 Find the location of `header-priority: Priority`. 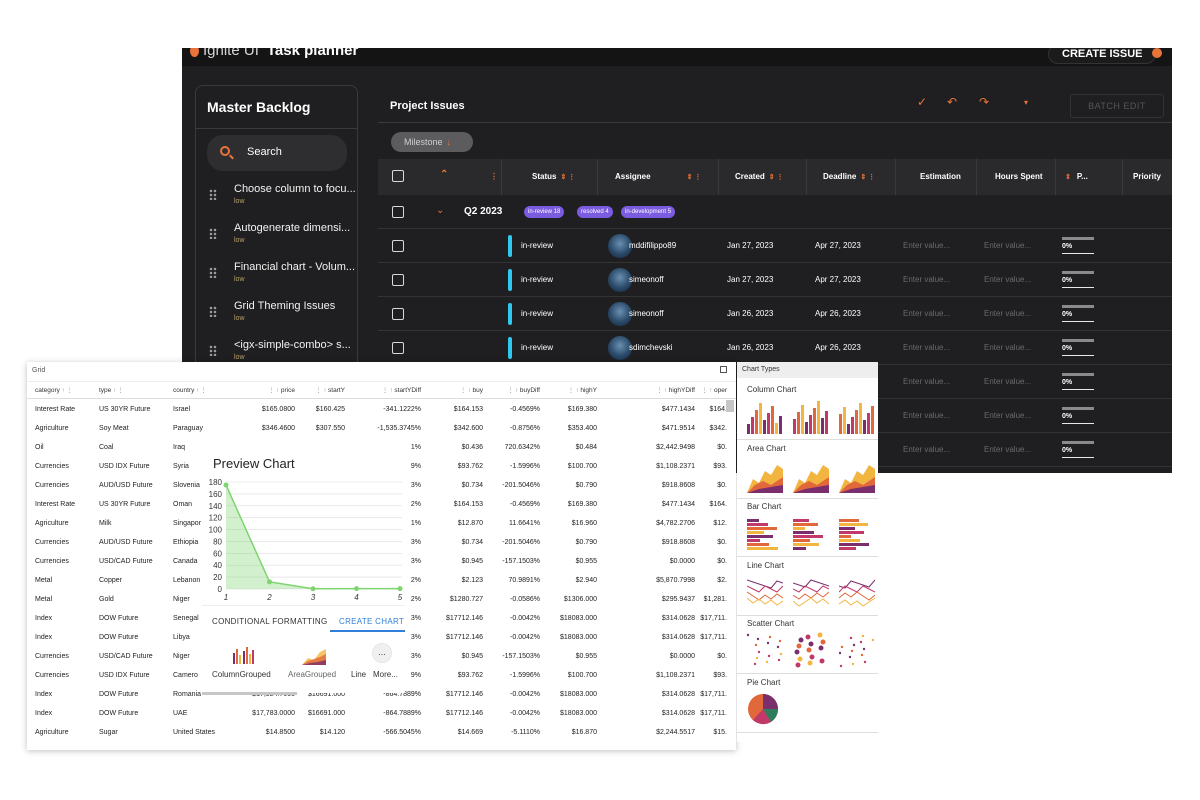

header-priority: Priority is located at coordinates (1147, 176).